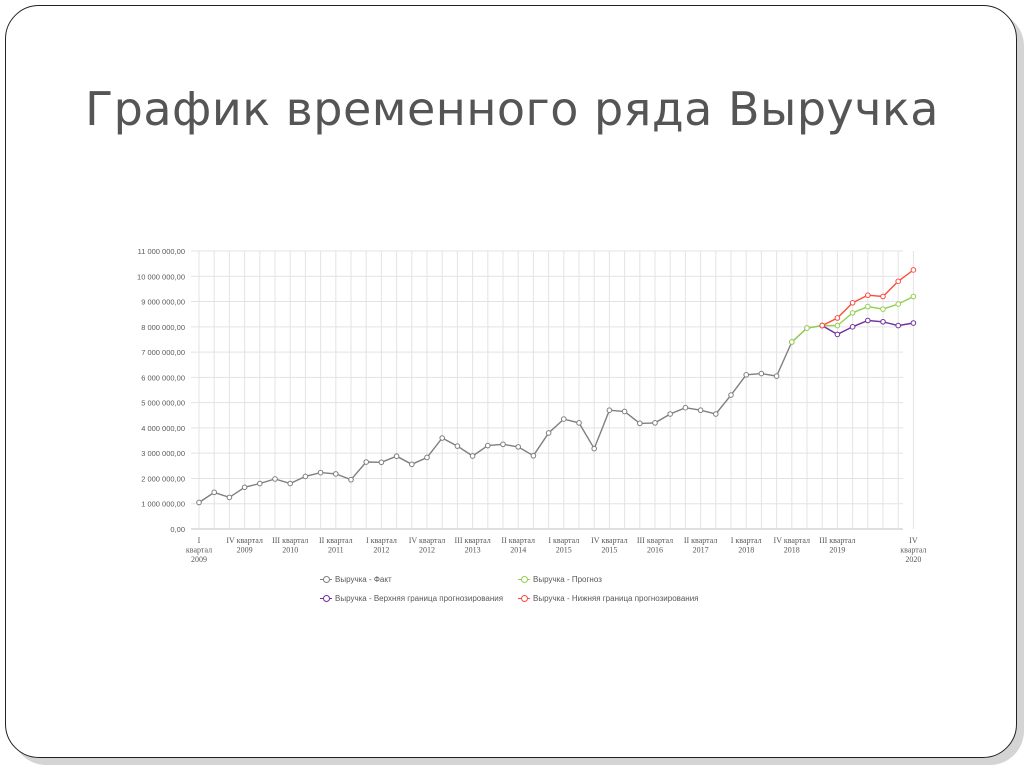 This screenshot has width=1024, height=767. I want to click on legend-item-forecast: Выручка - Прогноз, so click(560, 579).